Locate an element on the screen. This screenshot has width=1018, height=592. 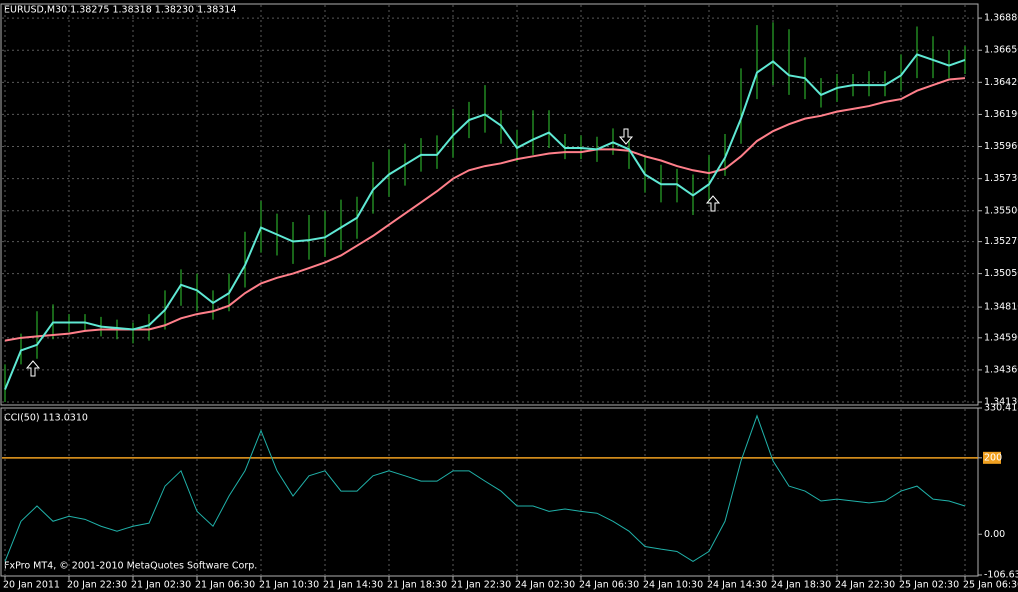
y-tick-label: 1.34590 is located at coordinates (1001, 337).